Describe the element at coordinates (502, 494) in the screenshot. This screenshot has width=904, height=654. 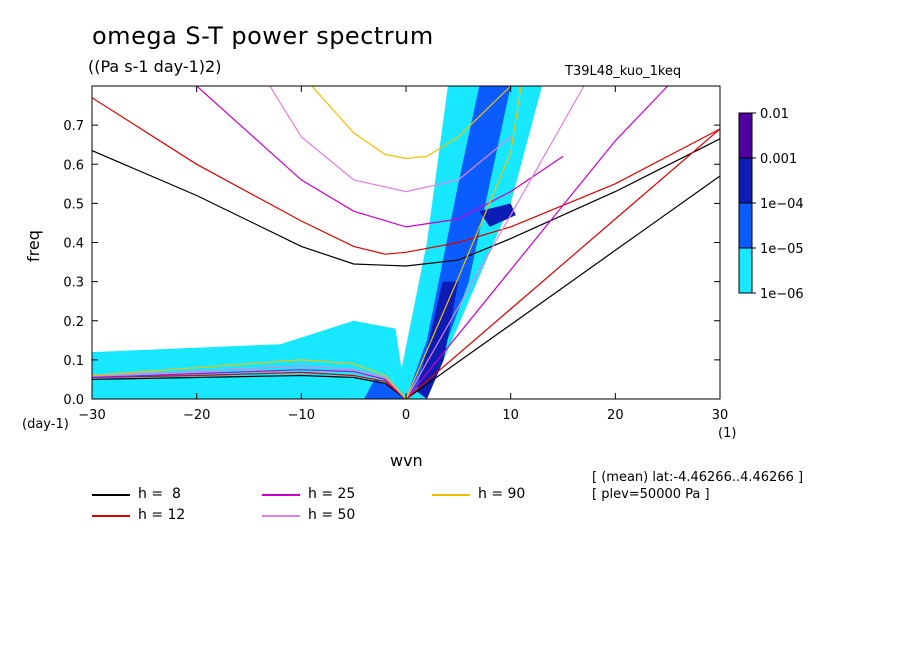
I see `legend-label-h90: h = 90` at that location.